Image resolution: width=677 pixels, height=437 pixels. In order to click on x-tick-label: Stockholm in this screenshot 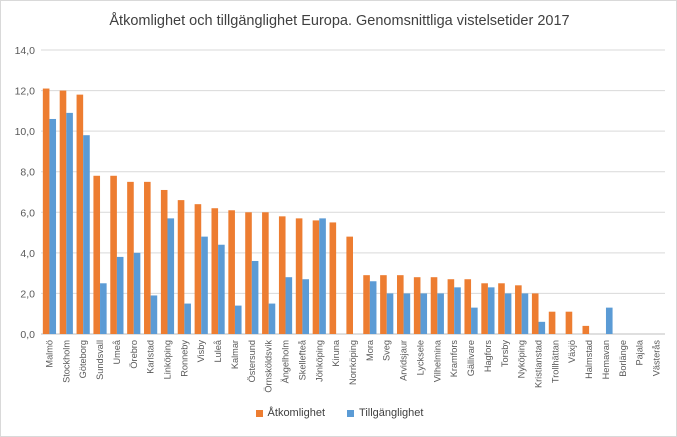, I will do `click(66, 361)`.